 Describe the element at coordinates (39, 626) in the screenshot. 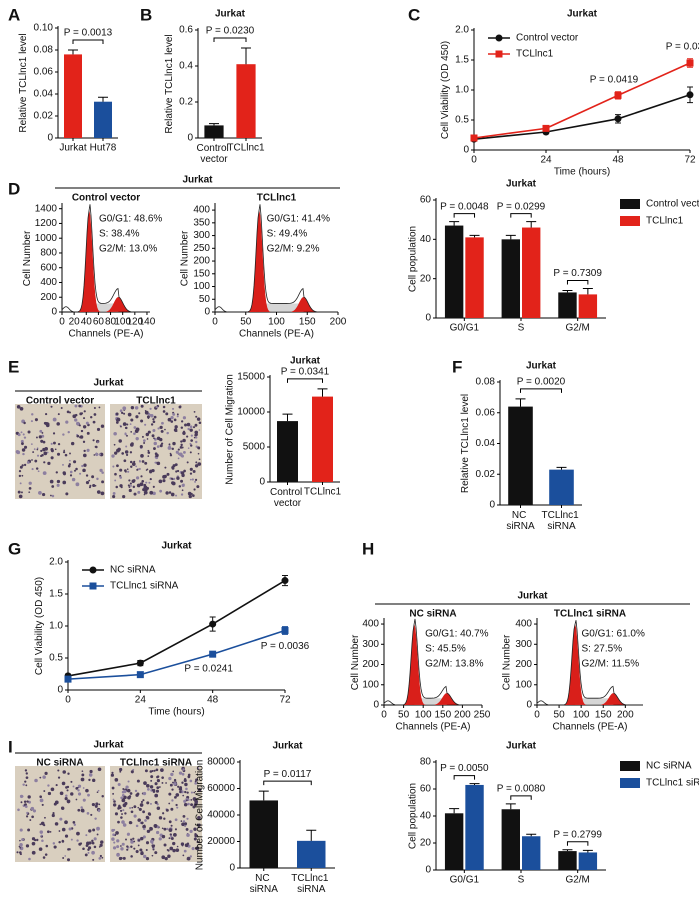

I see `y-axis-label: Cell Viability (OD 450)` at that location.